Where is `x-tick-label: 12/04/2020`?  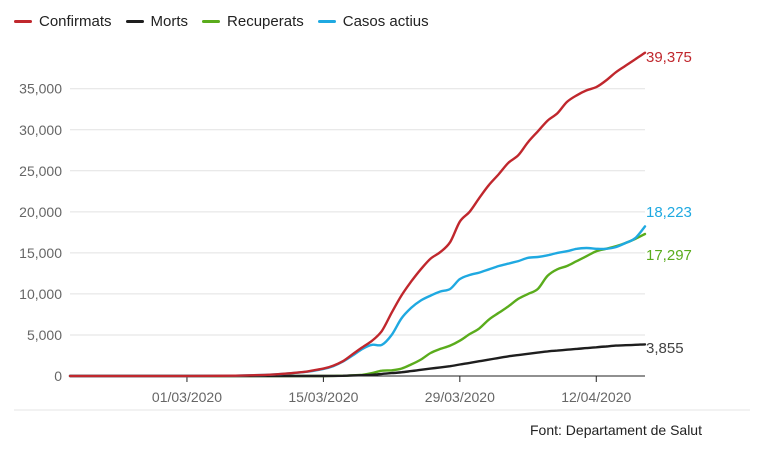
x-tick-label: 12/04/2020 is located at coordinates (596, 397).